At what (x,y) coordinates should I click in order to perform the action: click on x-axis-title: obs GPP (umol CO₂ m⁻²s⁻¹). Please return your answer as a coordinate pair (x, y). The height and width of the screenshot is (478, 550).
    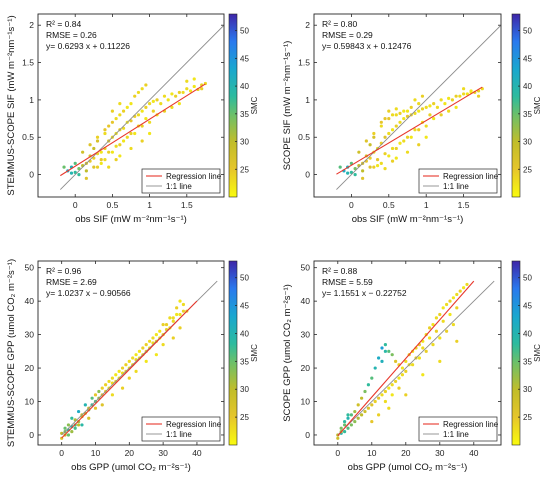
    Looking at the image, I should click on (408, 467).